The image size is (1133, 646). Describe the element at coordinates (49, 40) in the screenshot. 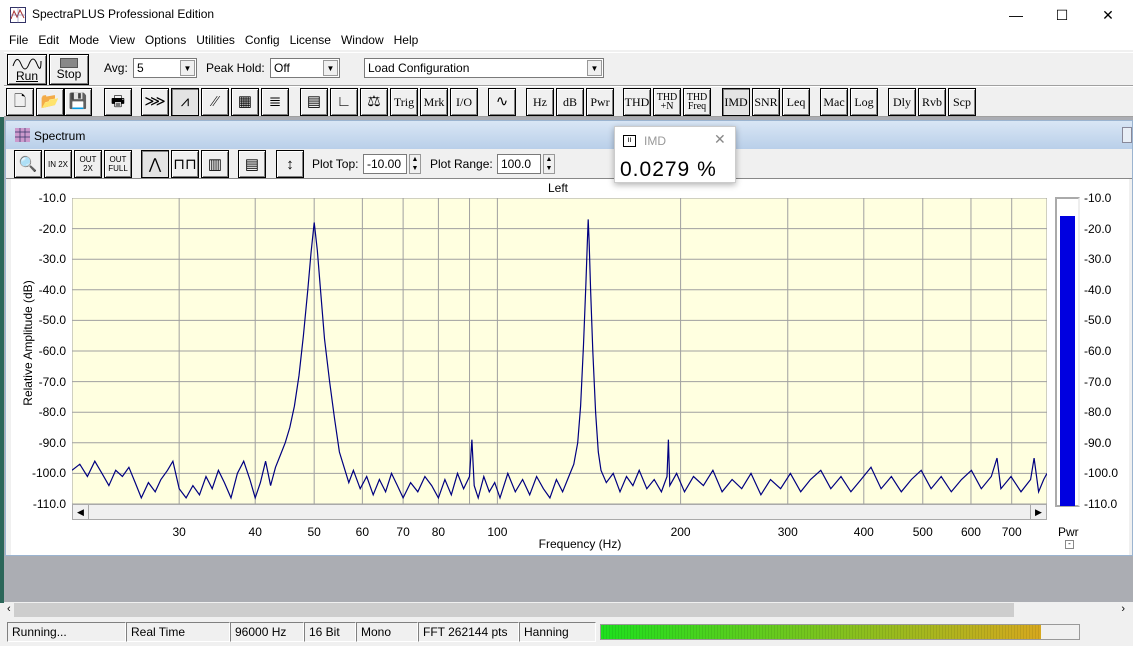

I see `menu-edit: Edit` at that location.